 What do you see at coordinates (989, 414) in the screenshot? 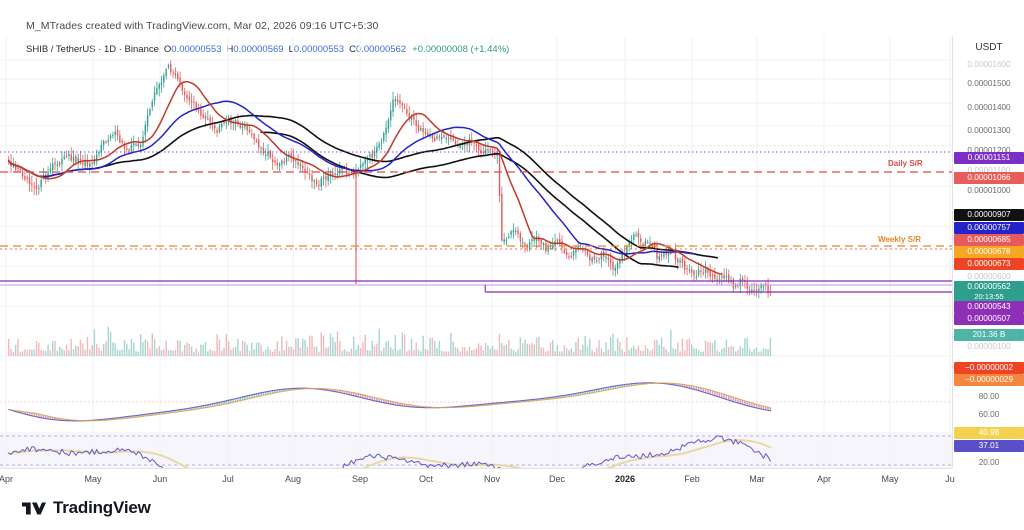
I see `rsi-tick: 60.00` at bounding box center [989, 414].